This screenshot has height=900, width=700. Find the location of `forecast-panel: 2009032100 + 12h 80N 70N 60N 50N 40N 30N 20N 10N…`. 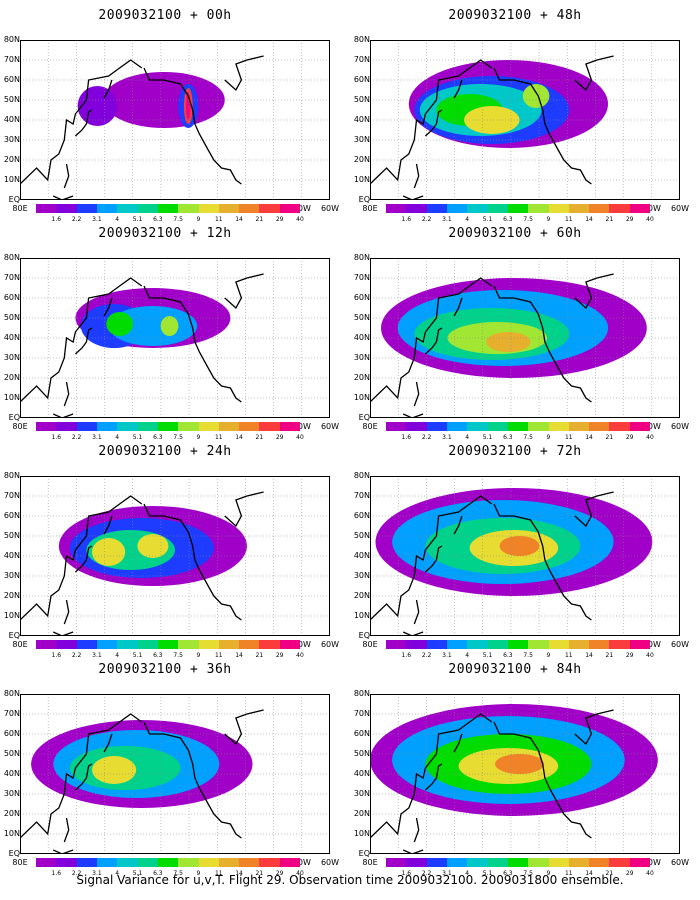

forecast-panel: 2009032100 + 12h 80N 70N 60N 50N 40N 30N 20N 10N… is located at coordinates (169, 333).